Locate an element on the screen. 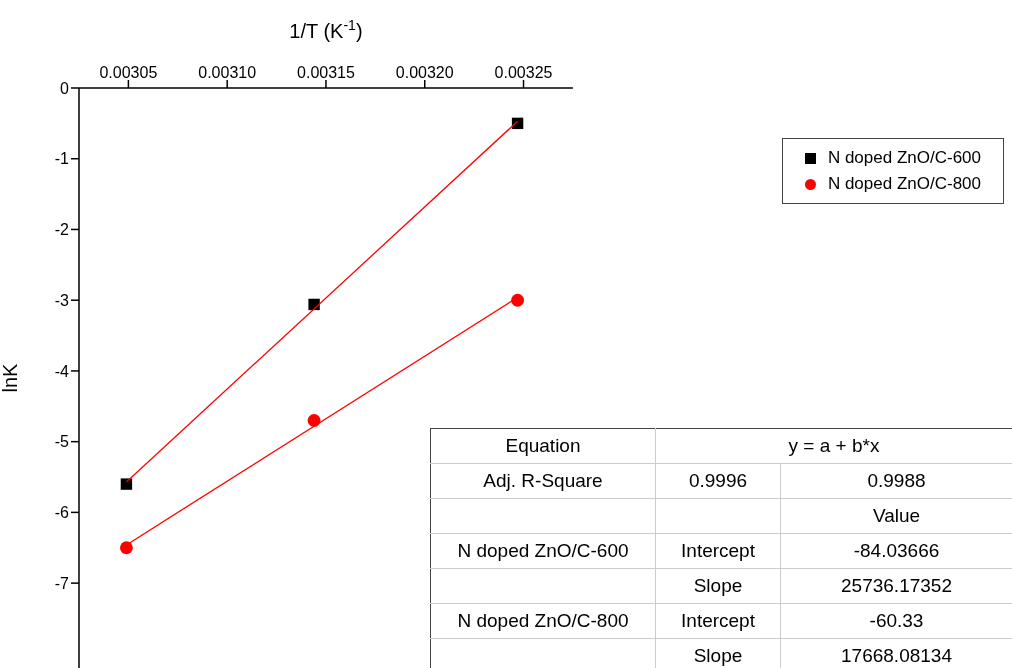 Image resolution: width=1012 pixels, height=668 pixels. y-tick-label: -7 is located at coordinates (62, 583).